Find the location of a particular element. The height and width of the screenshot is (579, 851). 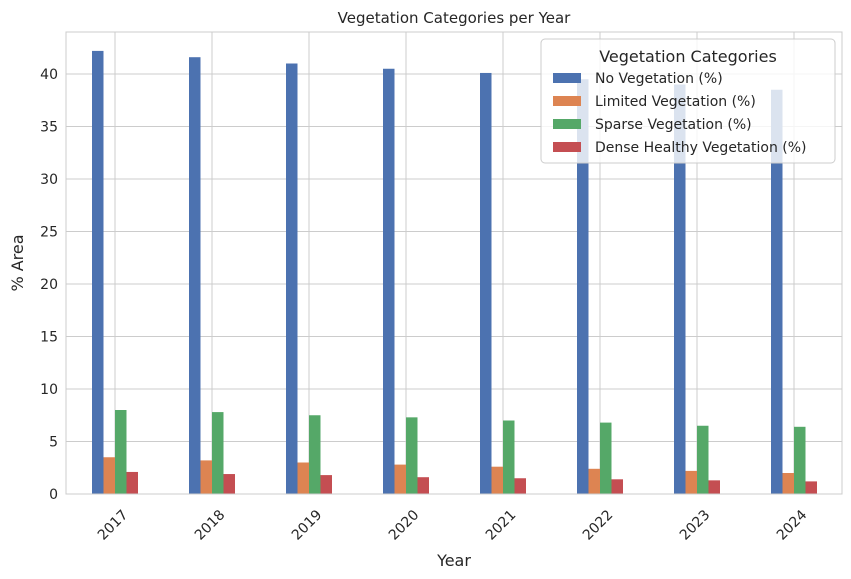

y-tick-label: 25 is located at coordinates (49, 233).